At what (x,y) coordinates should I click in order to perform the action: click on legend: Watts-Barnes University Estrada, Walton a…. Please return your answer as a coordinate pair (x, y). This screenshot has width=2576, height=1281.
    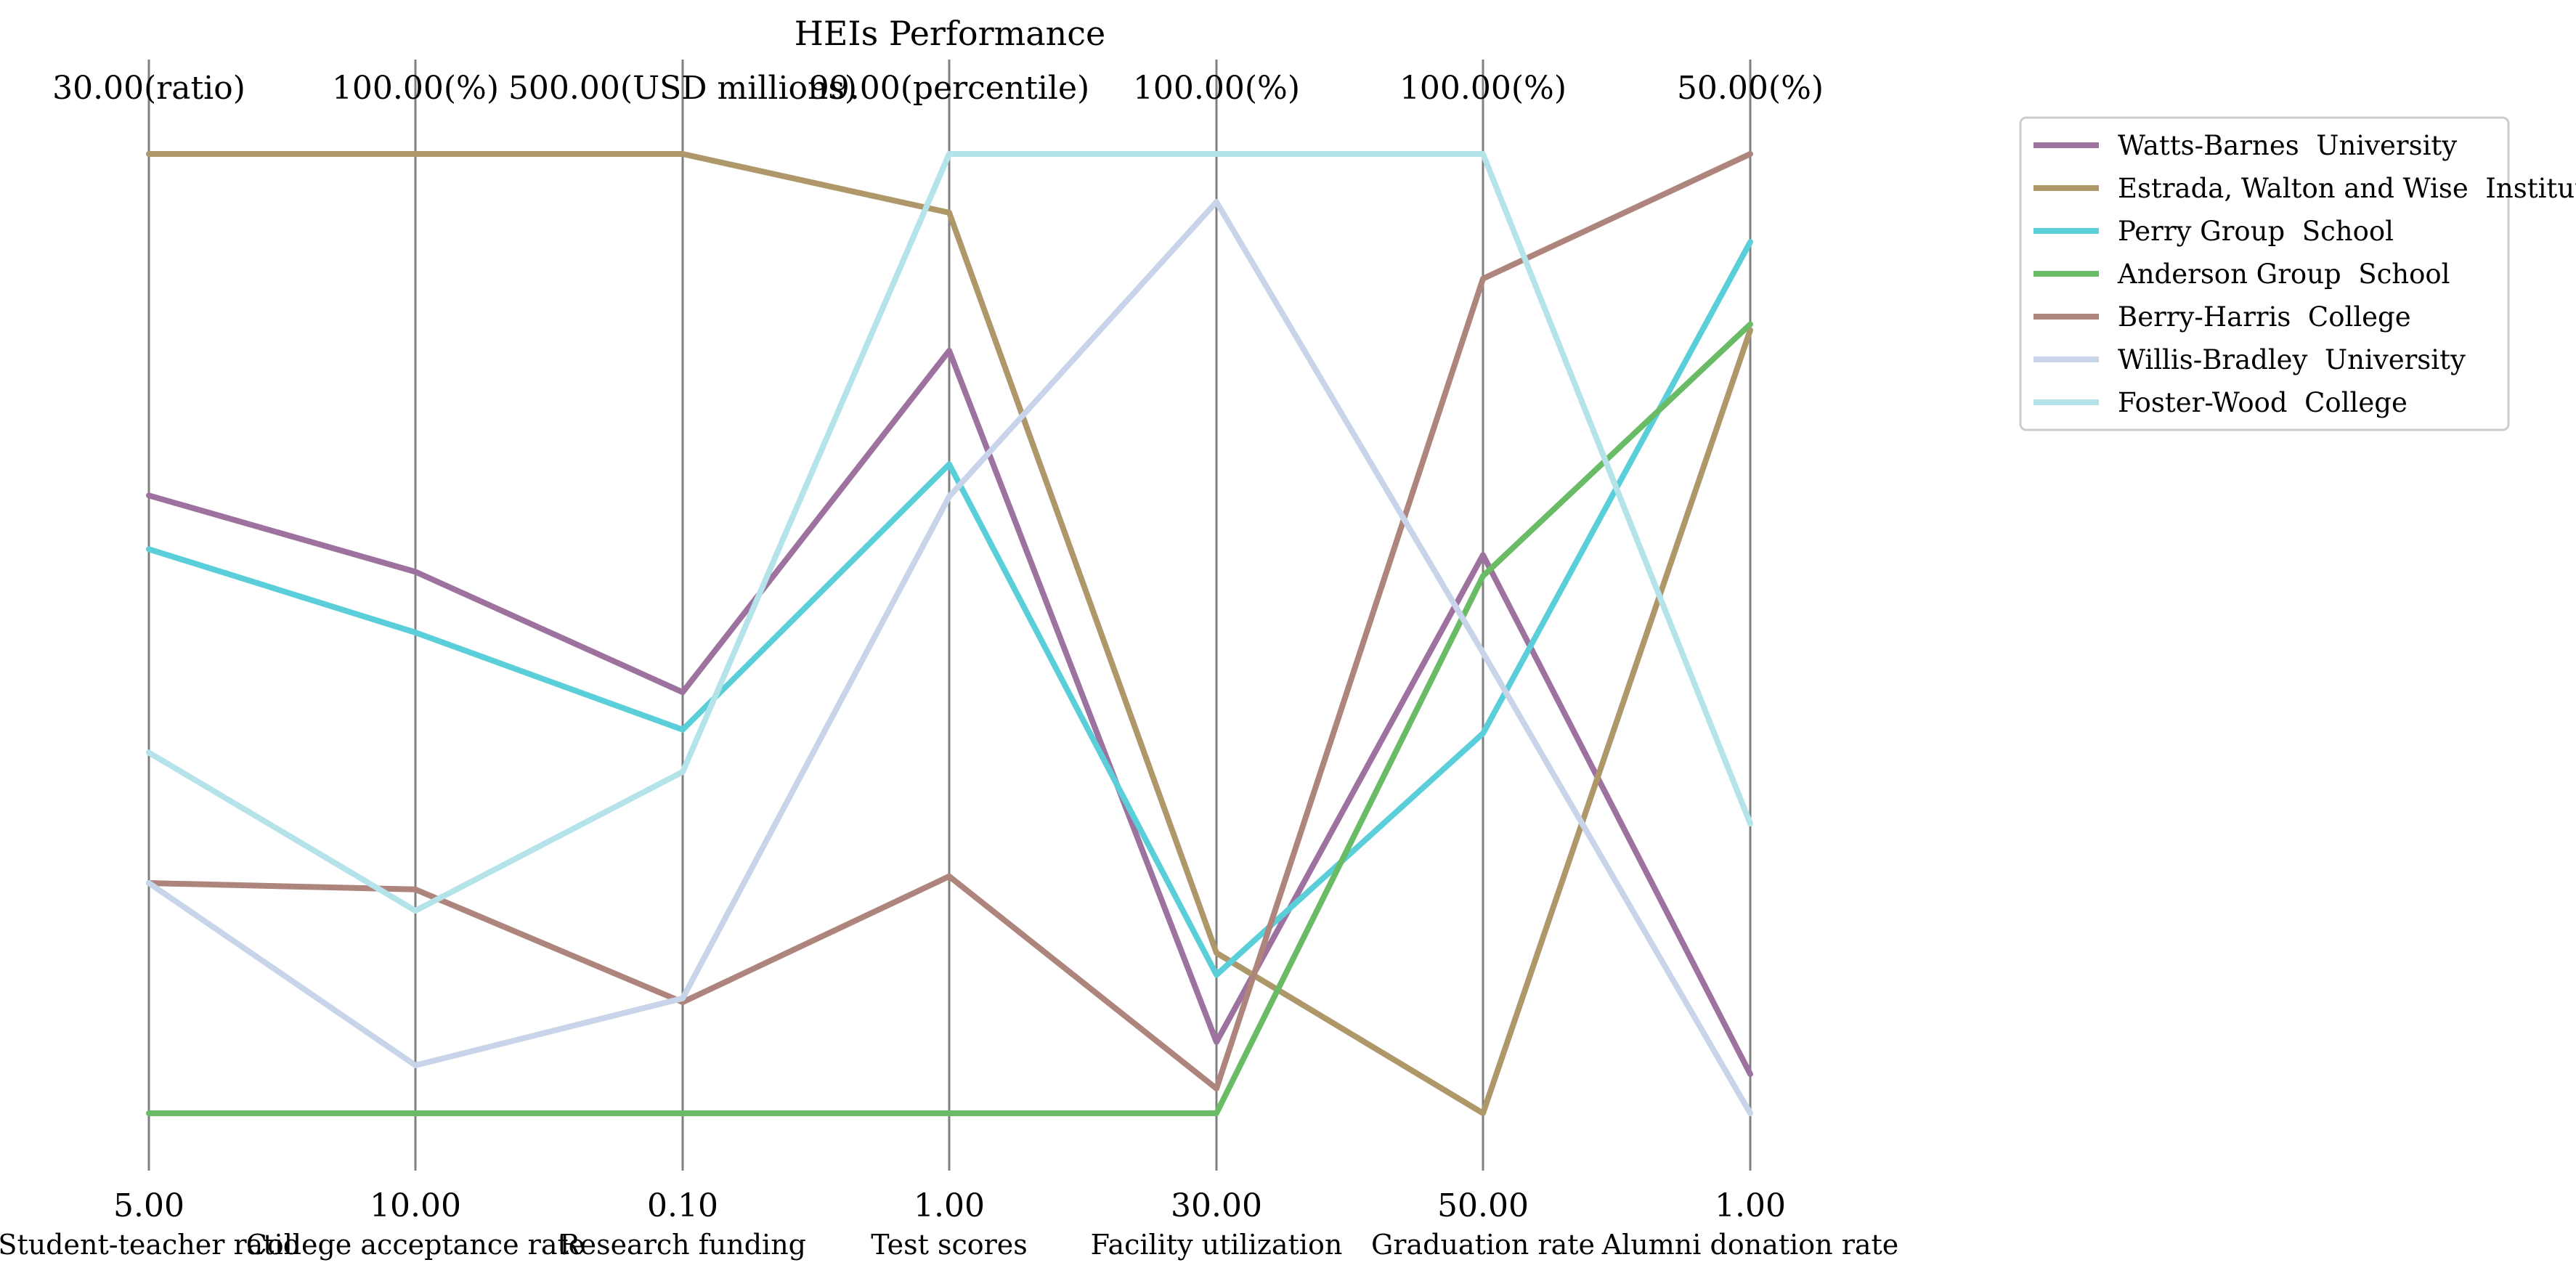
    Looking at the image, I should click on (2297, 273).